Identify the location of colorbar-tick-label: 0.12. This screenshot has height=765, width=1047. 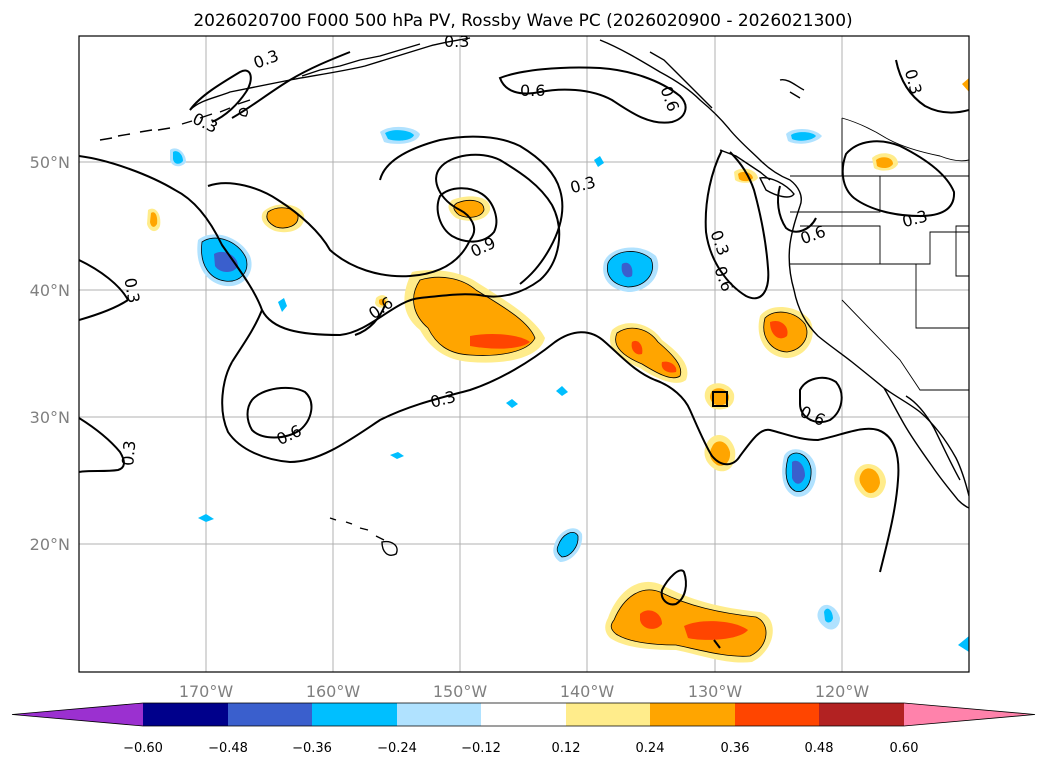
(566, 748).